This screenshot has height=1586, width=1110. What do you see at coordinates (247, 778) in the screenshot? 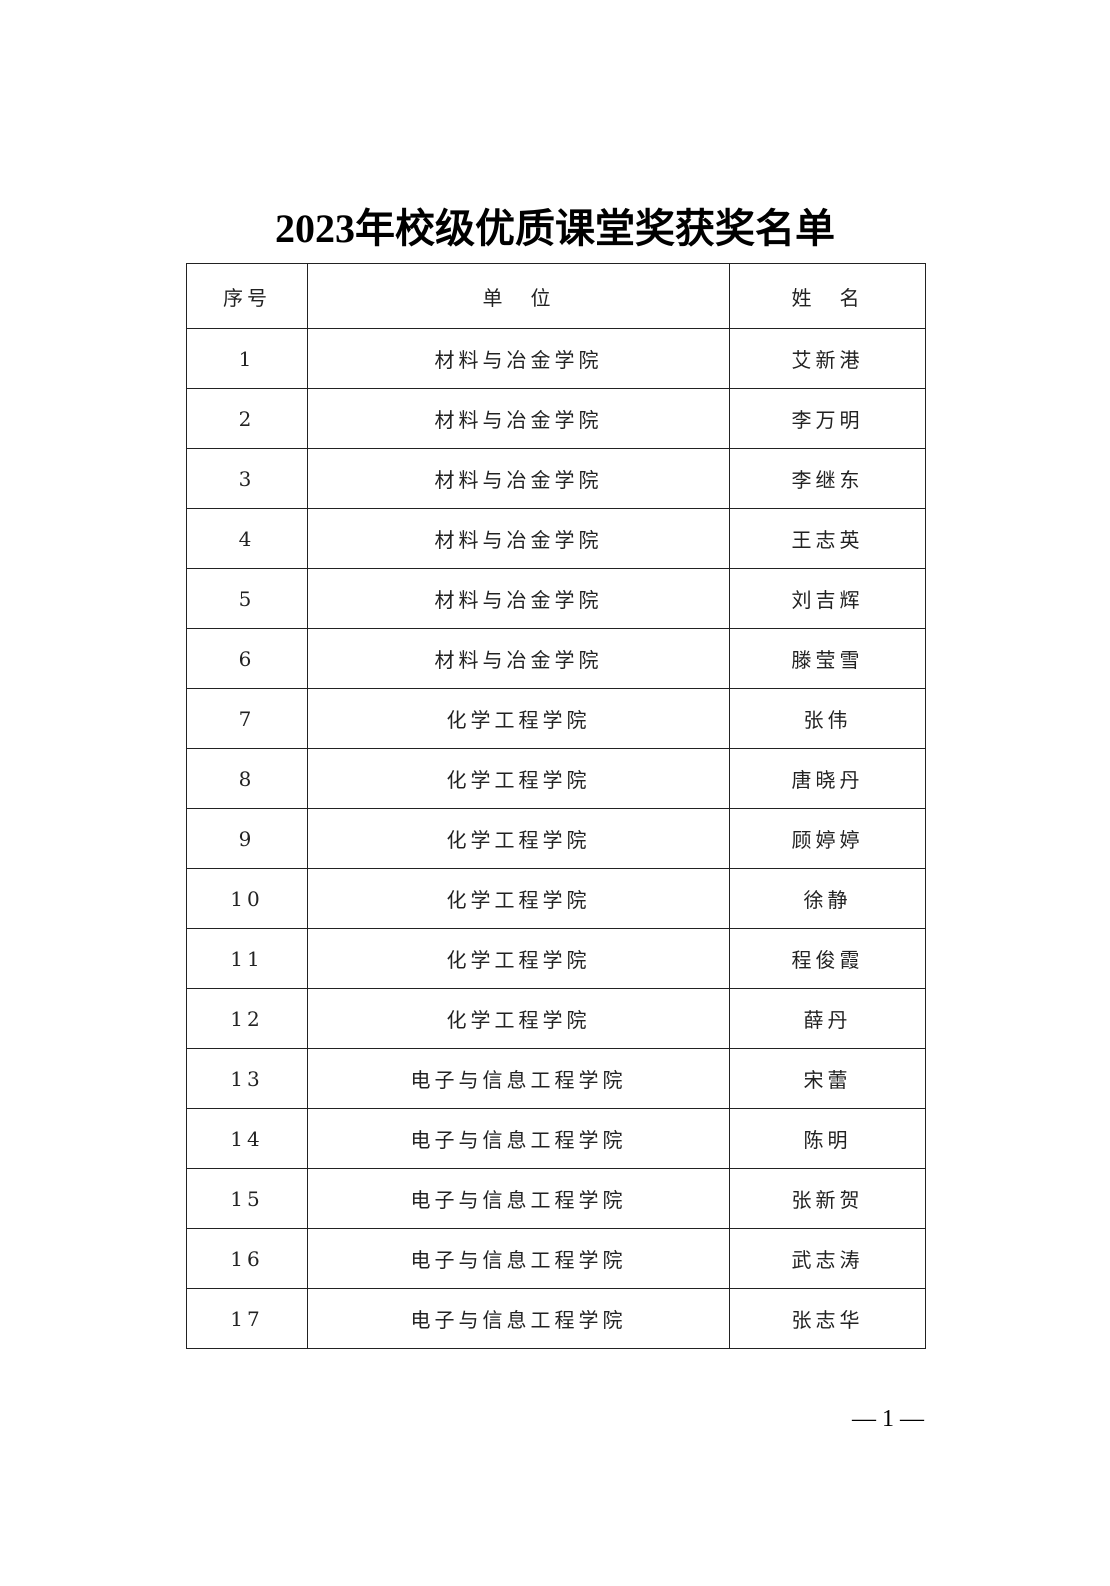
I see `cell-index: 8` at bounding box center [247, 778].